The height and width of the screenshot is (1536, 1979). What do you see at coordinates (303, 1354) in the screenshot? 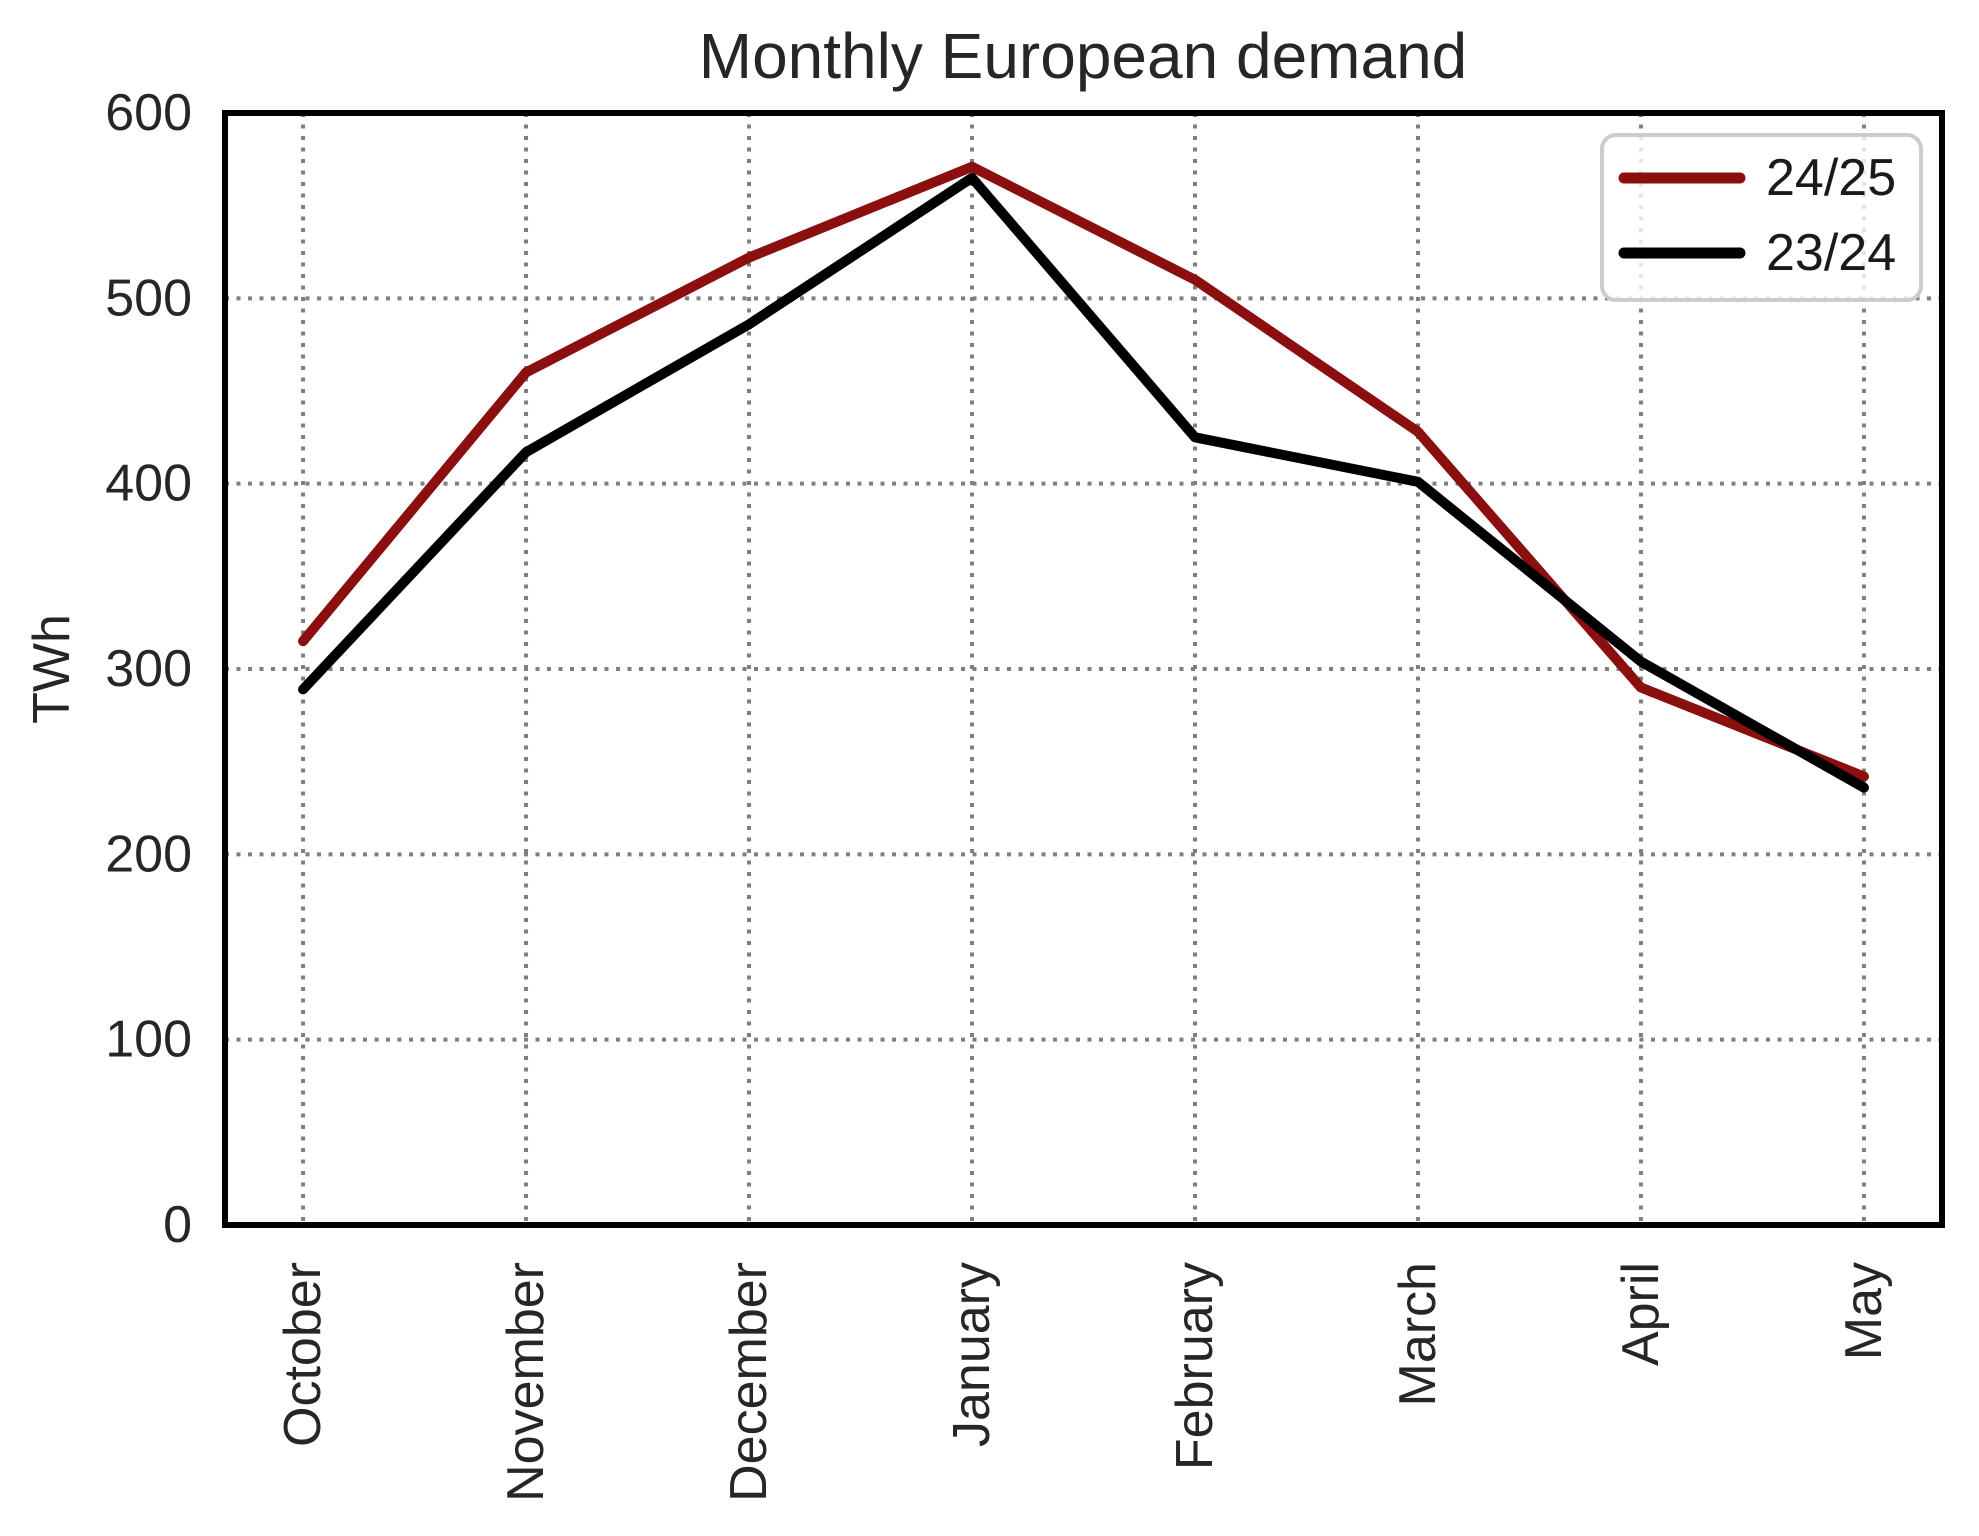
I see `x-tick-label: October` at bounding box center [303, 1354].